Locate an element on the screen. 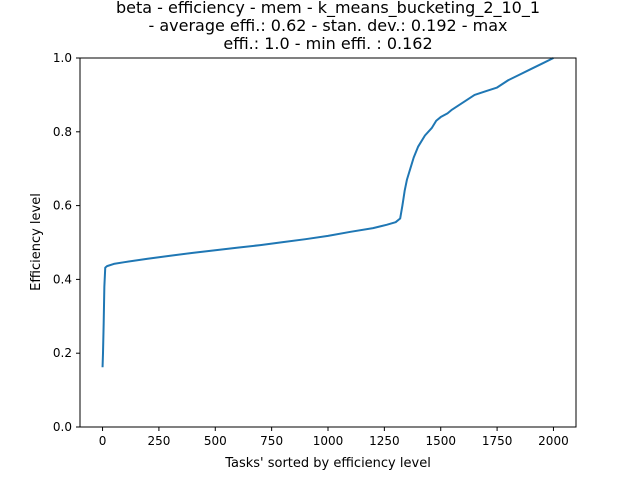 This screenshot has height=480, width=640. y-tick-label: 0.8 is located at coordinates (62, 132).